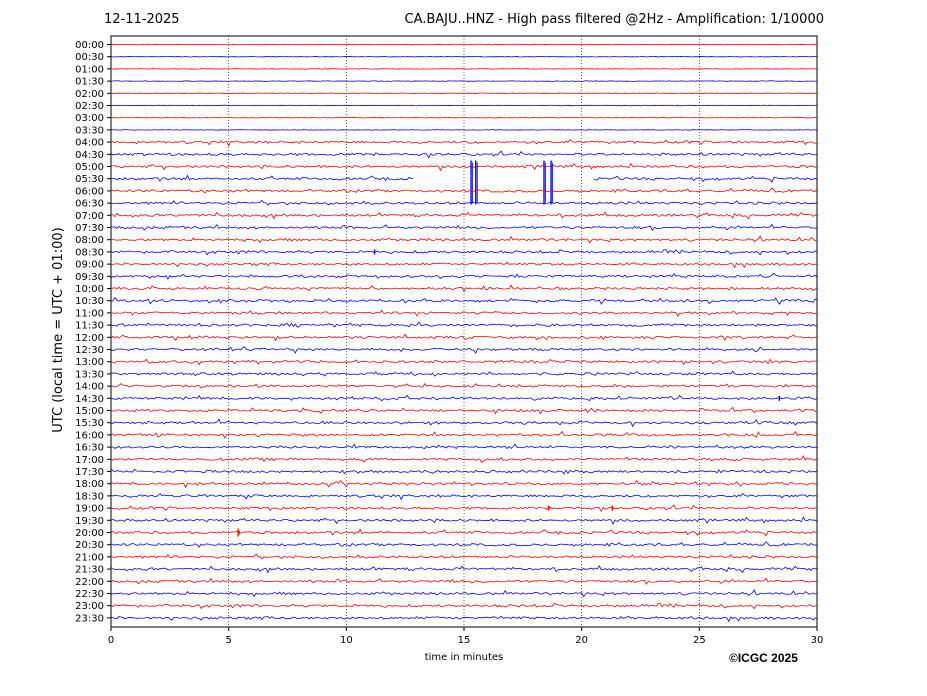  Describe the element at coordinates (58, 329) in the screenshot. I see `y-axis-label: UTC (local time = UTC + 01:00)` at that location.